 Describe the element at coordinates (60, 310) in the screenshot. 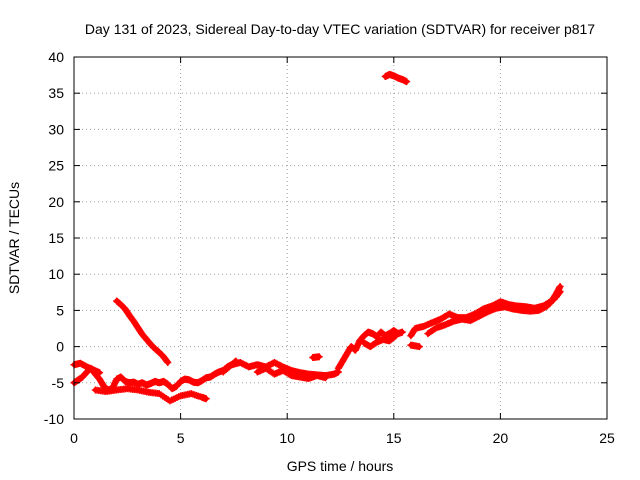

I see `y-tick-label: 5` at that location.